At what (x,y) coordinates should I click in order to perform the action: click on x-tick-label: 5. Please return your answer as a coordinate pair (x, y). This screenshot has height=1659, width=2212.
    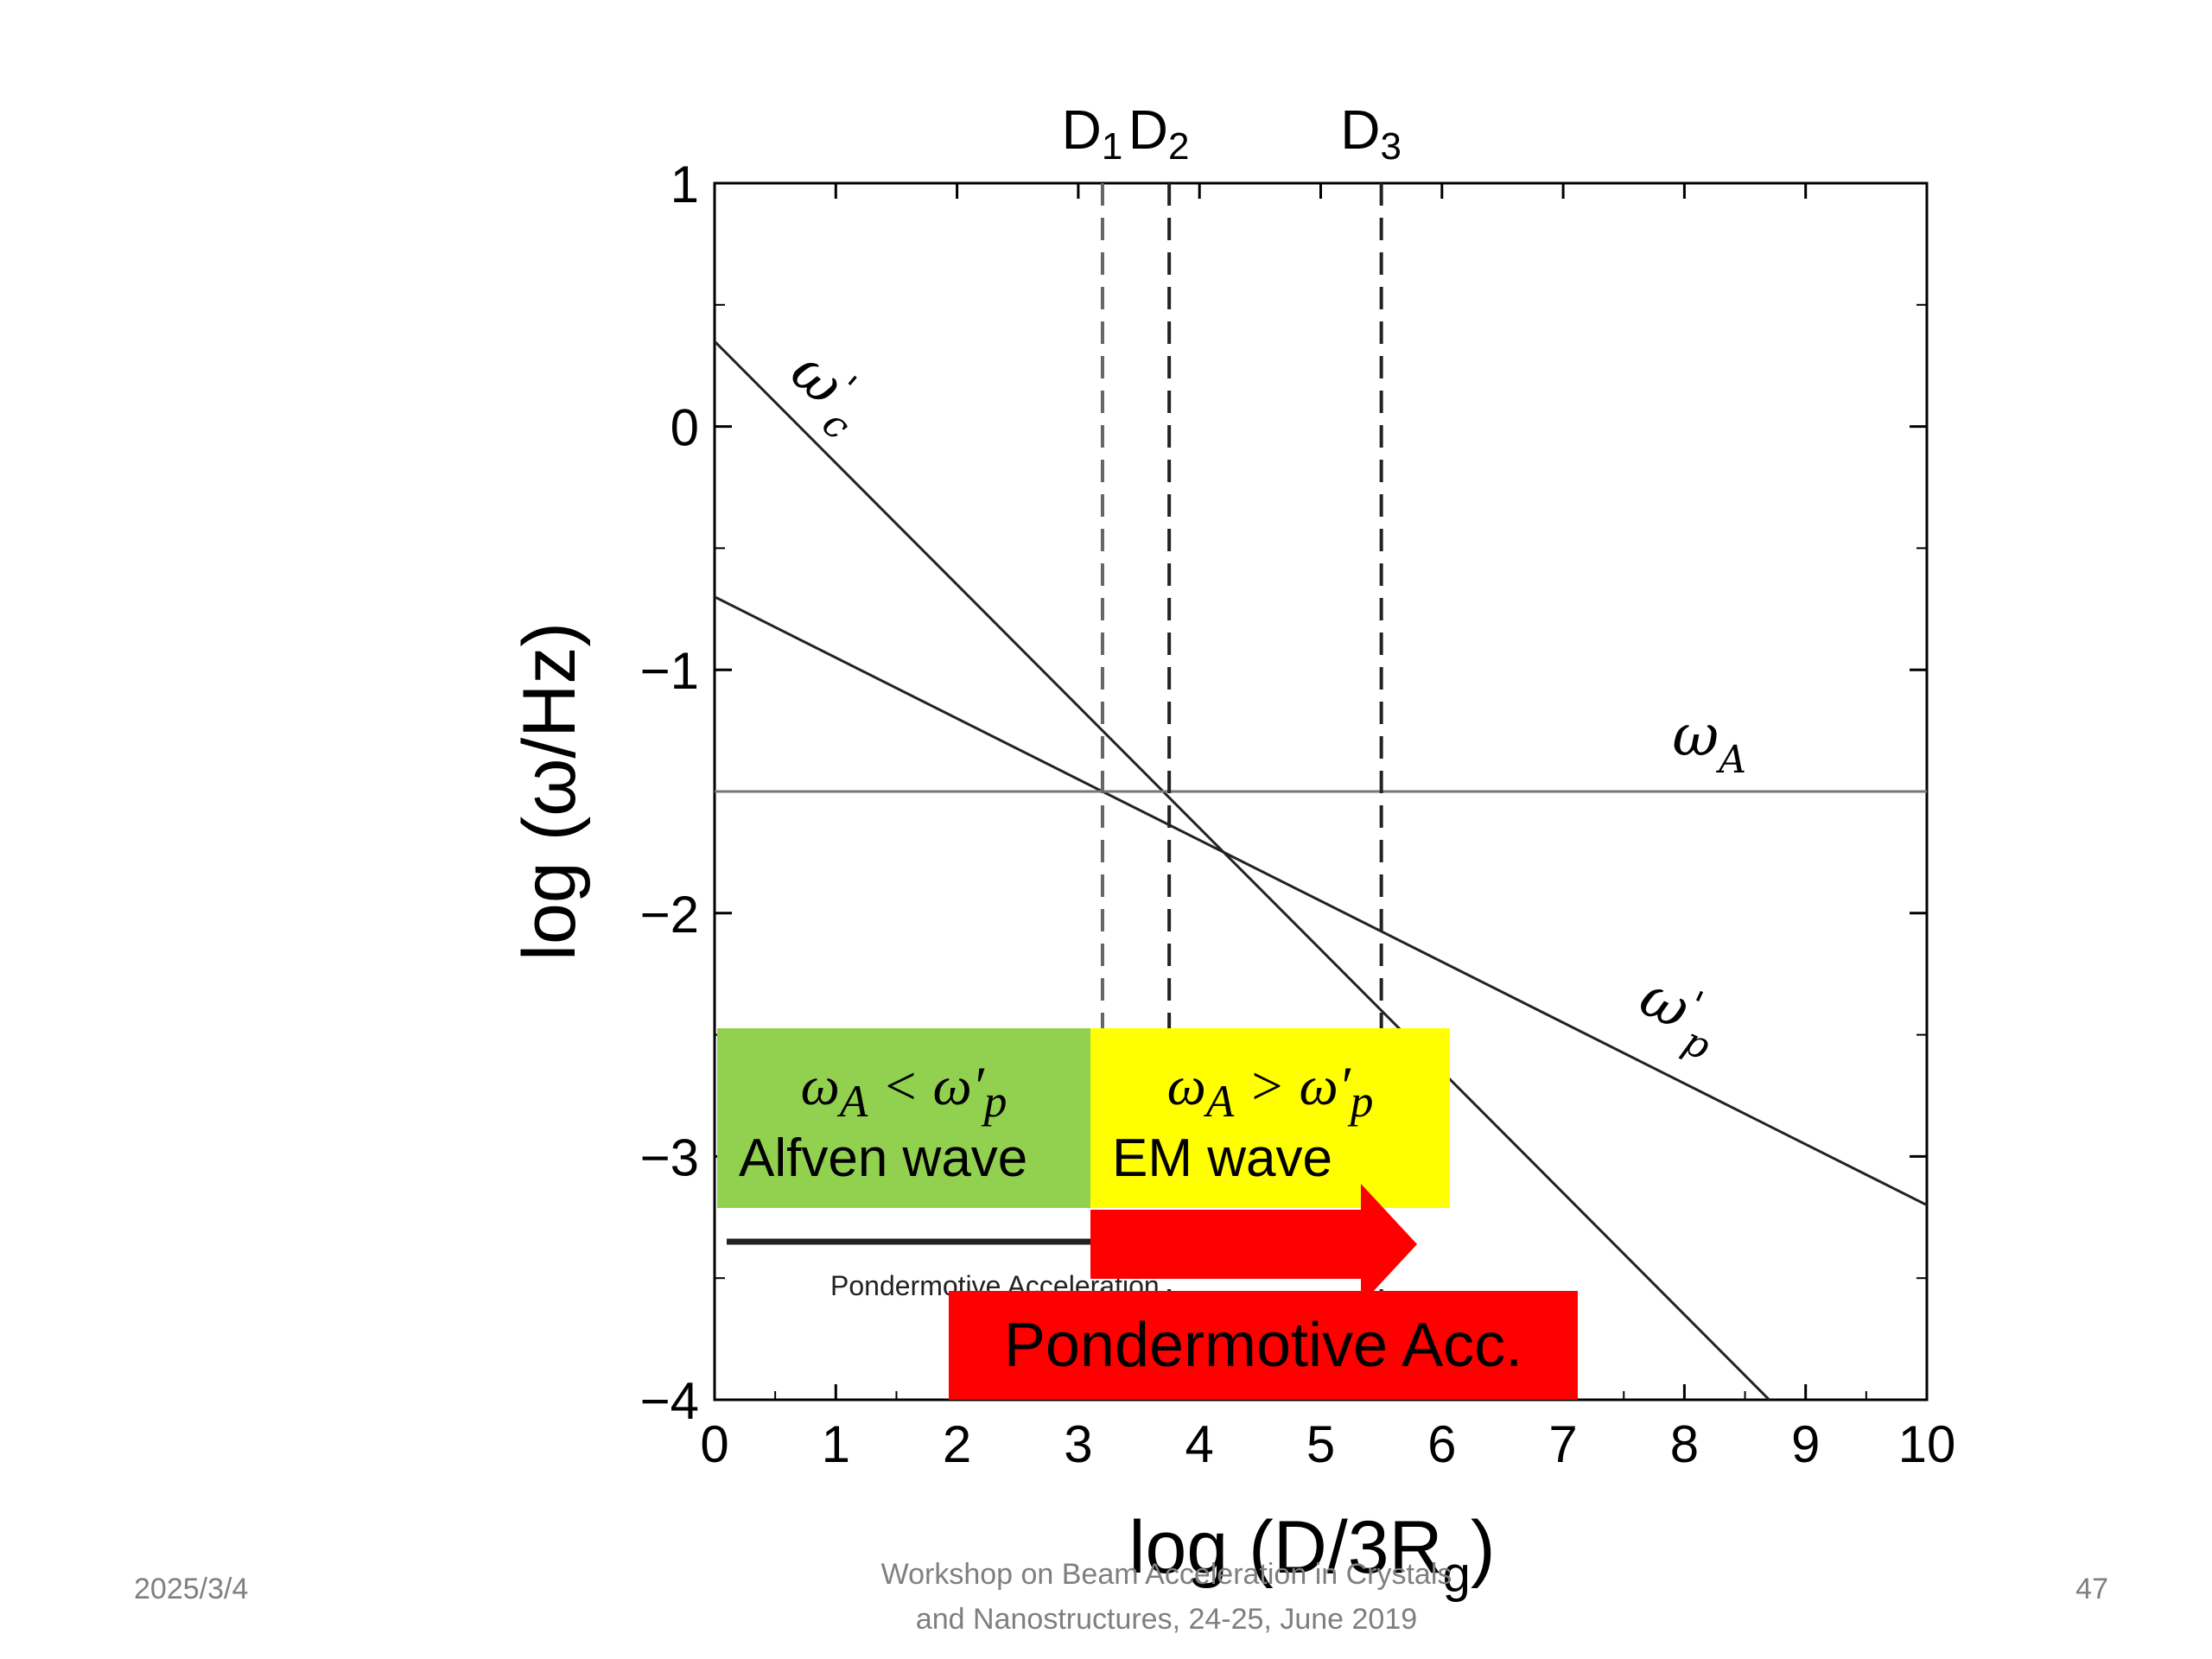
    Looking at the image, I should click on (1320, 1444).